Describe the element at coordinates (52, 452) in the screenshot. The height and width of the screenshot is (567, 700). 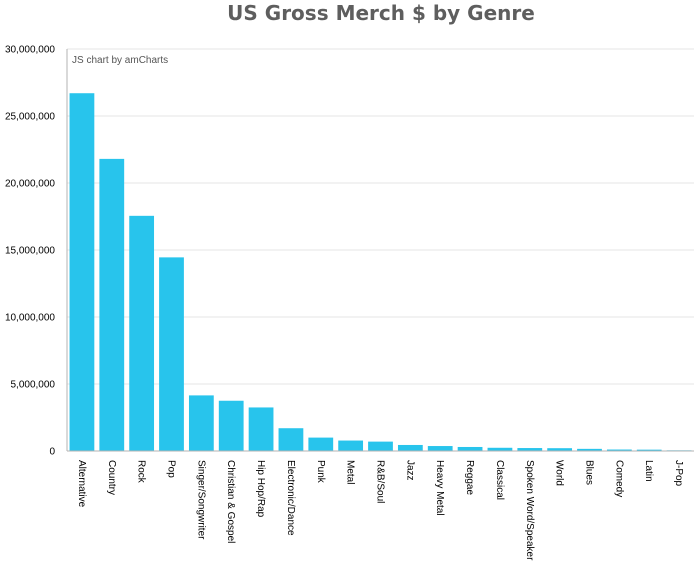
I see `y-tick-label: 0` at that location.